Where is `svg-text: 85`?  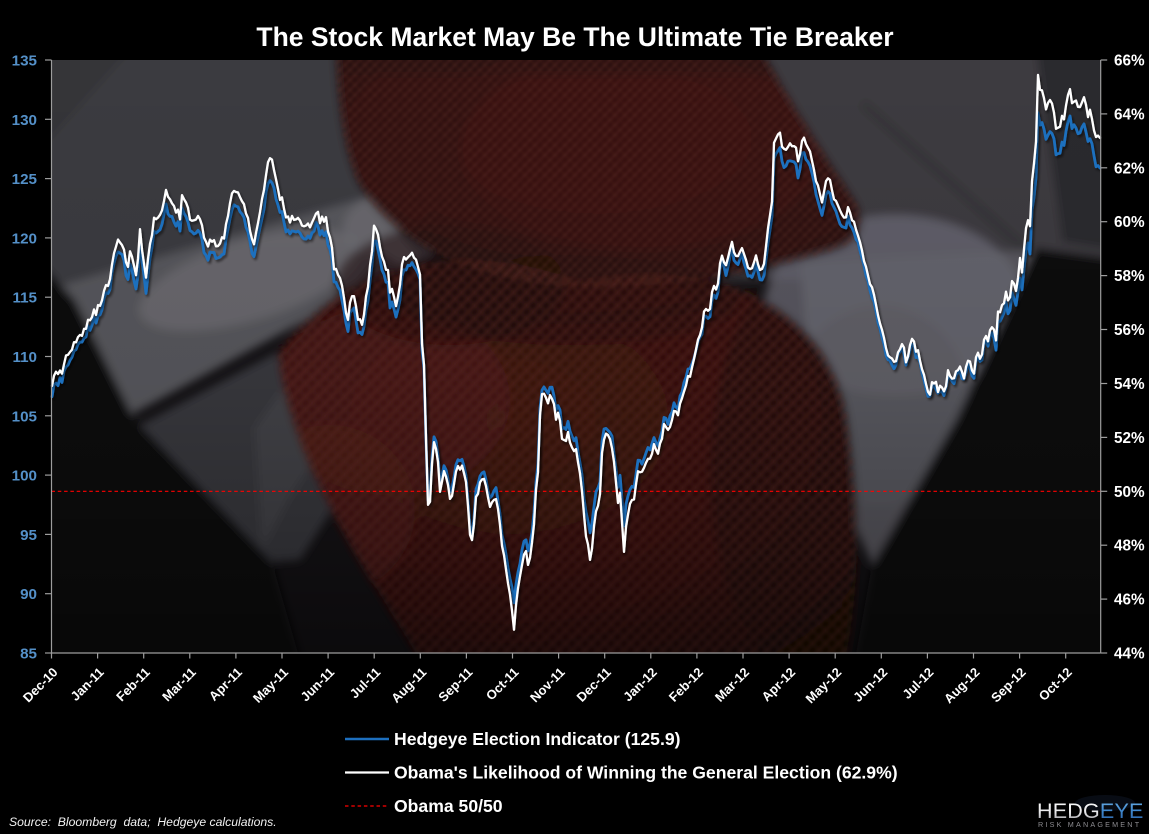
svg-text: 85 is located at coordinates (28, 654).